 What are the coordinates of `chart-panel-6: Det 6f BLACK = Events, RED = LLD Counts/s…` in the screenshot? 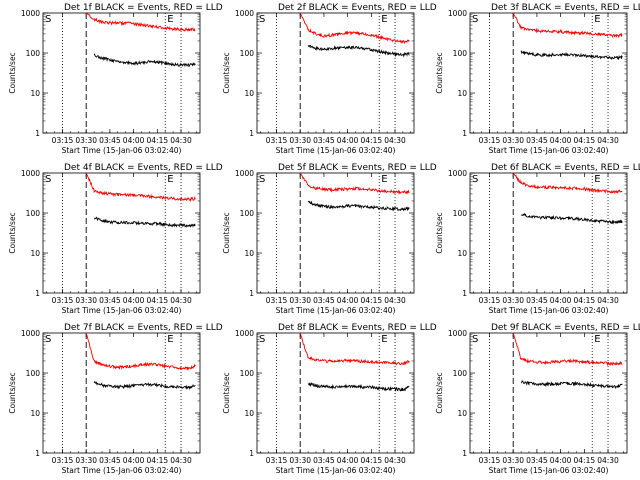 It's located at (537, 239).